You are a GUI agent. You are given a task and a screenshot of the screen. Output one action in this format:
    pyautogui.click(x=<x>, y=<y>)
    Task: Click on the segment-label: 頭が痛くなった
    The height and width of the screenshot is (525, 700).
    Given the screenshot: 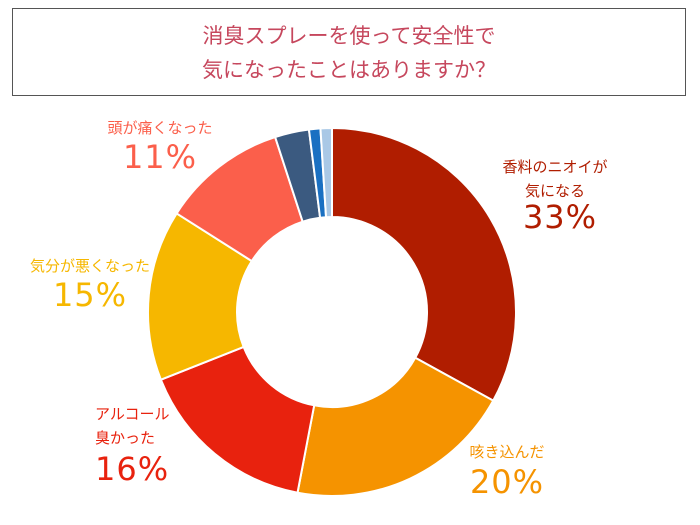 What is the action you would take?
    pyautogui.click(x=160, y=128)
    